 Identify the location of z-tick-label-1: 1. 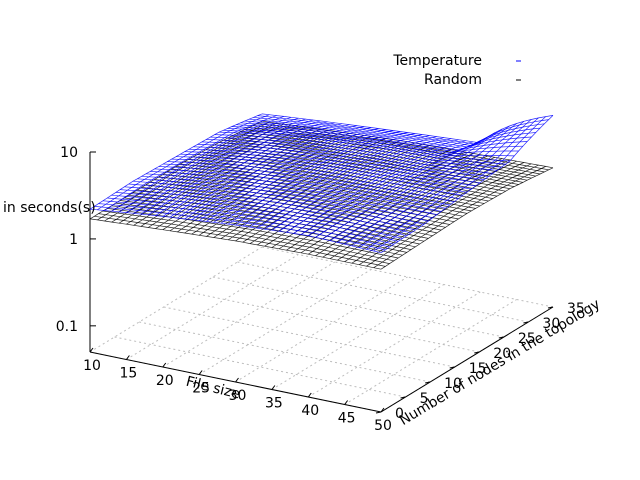
(73, 240).